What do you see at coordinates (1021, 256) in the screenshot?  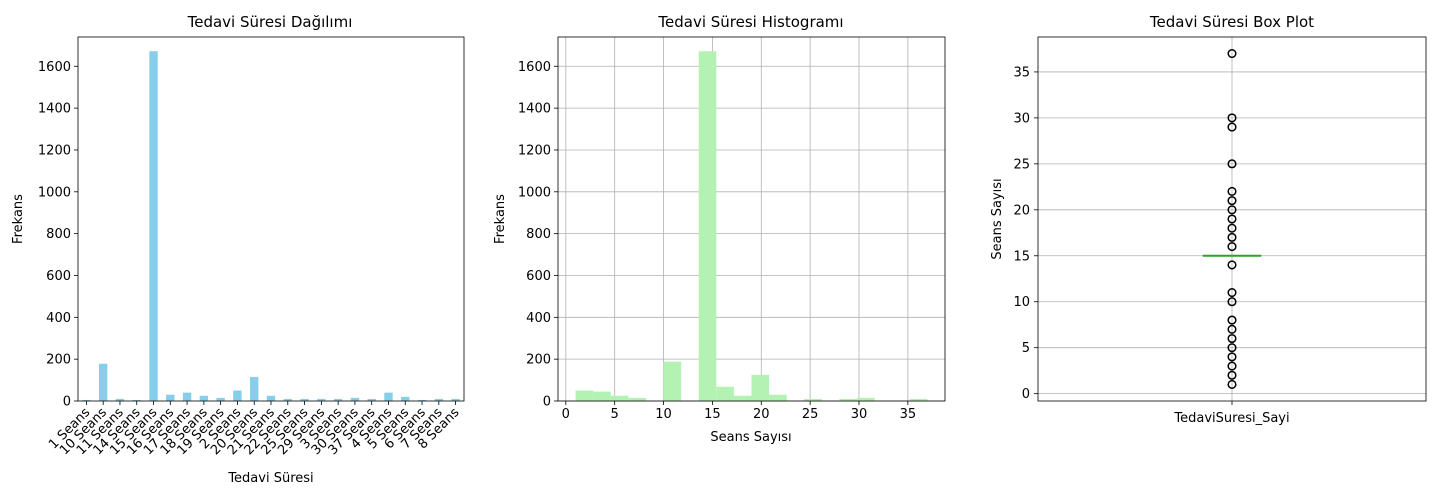 I see `y-tick-label: 15` at bounding box center [1021, 256].